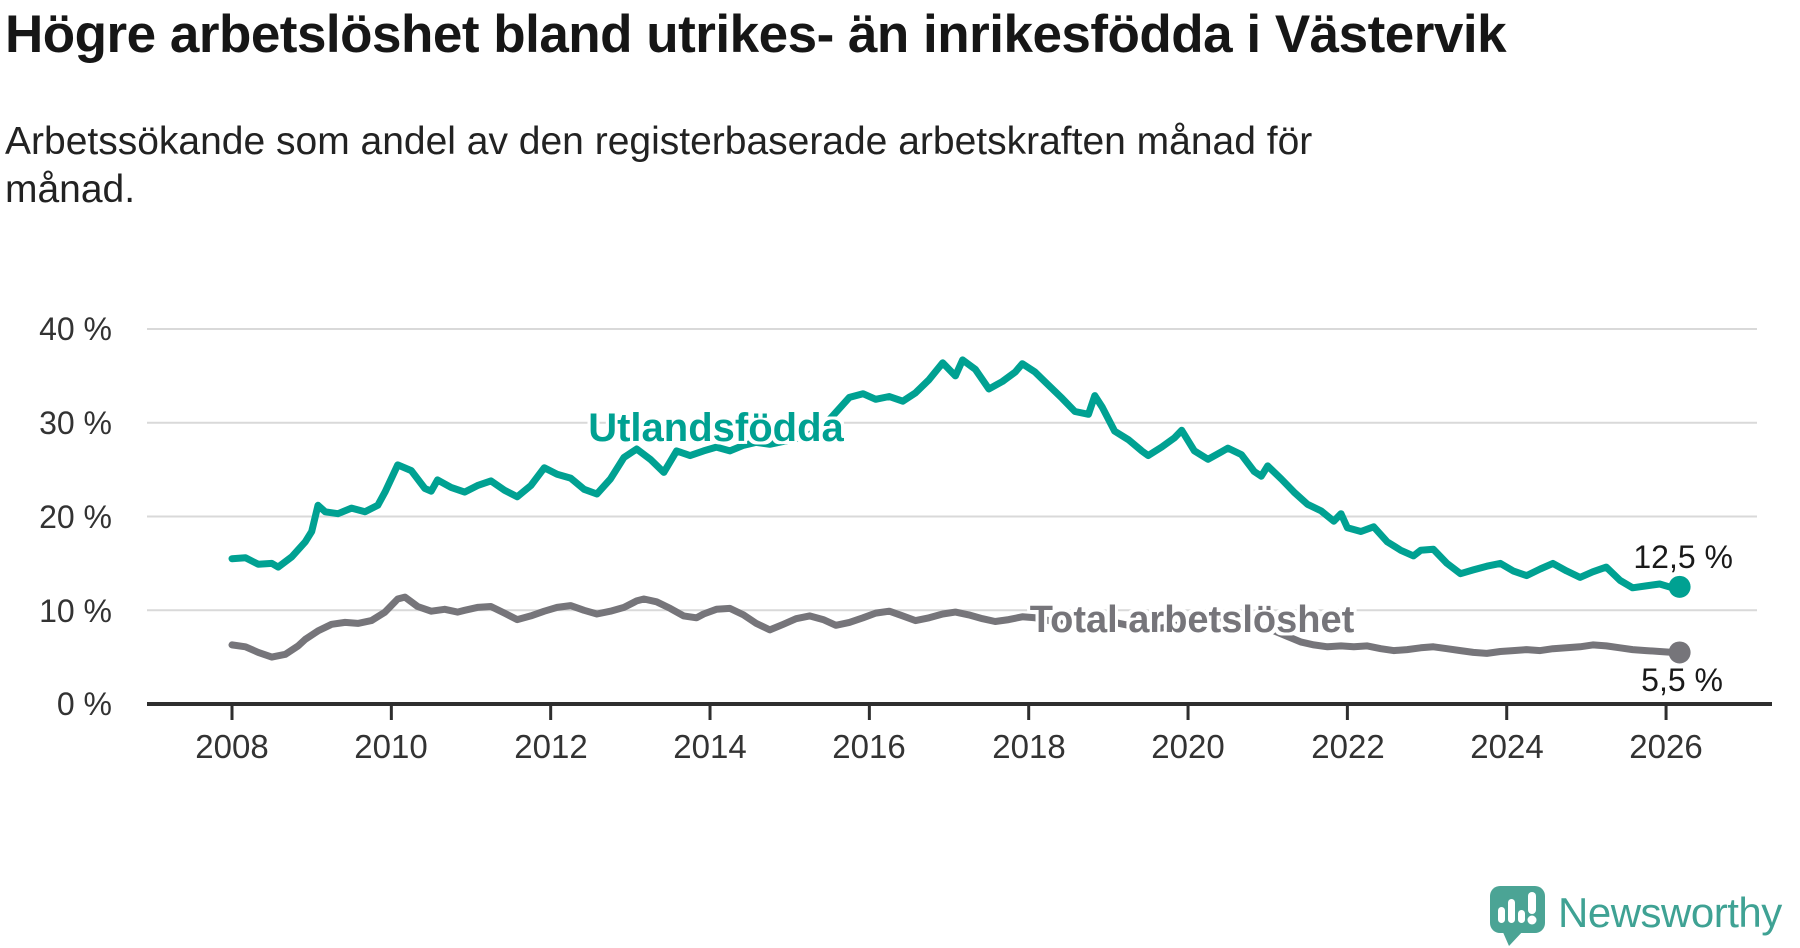  Describe the element at coordinates (84, 704) in the screenshot. I see `y-tick-0: 0 %` at that location.